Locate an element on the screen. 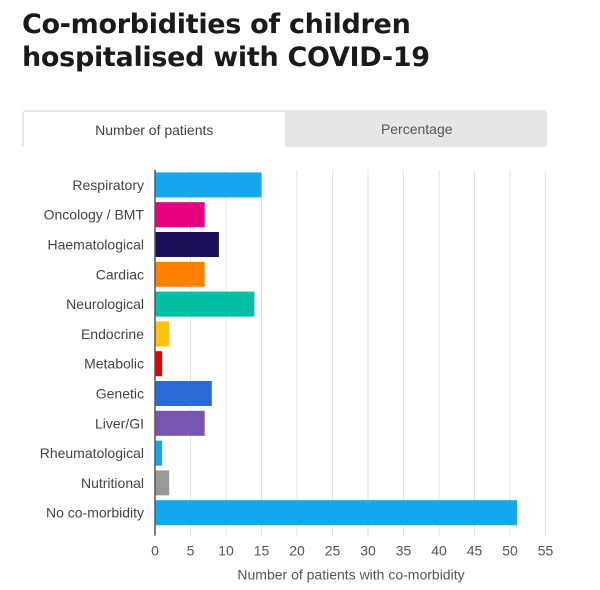  x-axis-label: Number of patients with co-morbidity is located at coordinates (350, 575).